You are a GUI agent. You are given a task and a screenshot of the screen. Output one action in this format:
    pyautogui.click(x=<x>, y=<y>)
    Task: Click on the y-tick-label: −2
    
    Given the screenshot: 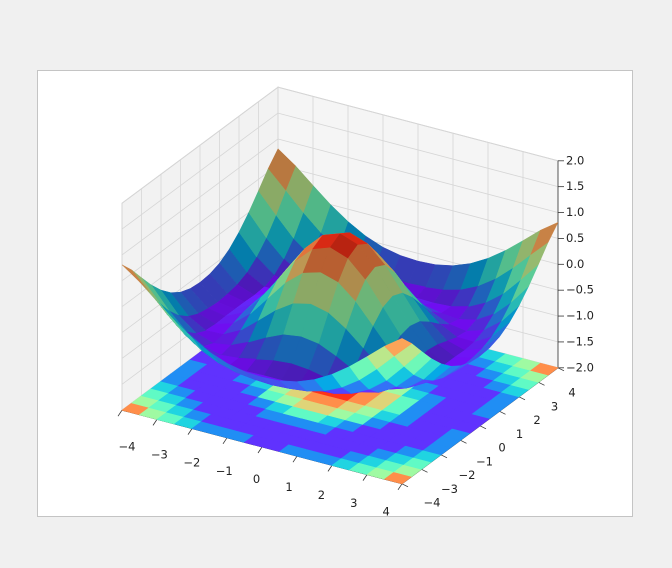 What is the action you would take?
    pyautogui.click(x=467, y=475)
    